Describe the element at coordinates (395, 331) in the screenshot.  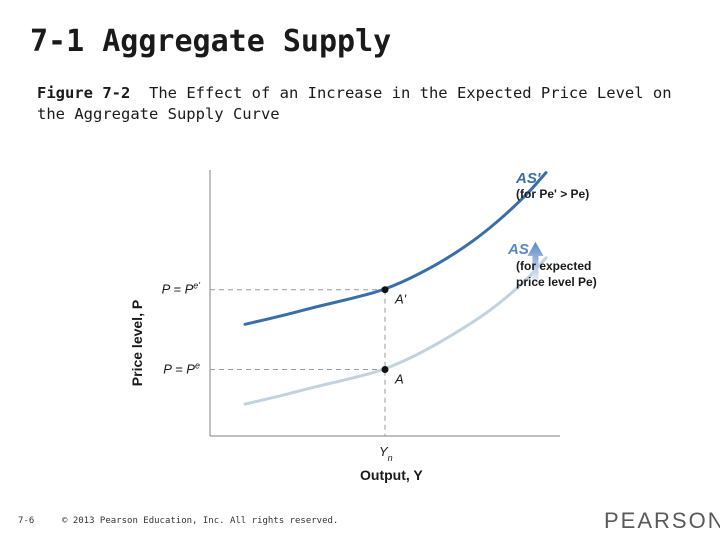
I see `series-line-as` at that location.